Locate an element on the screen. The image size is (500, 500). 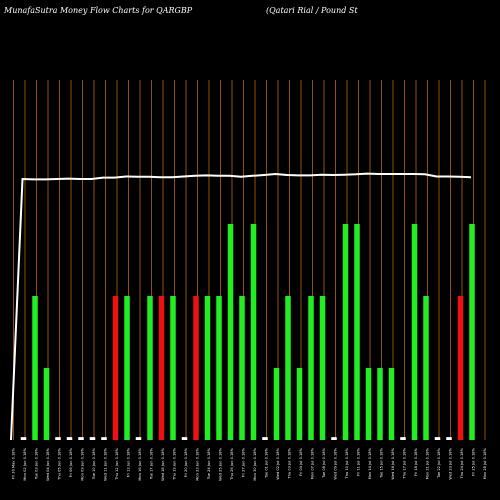
x-tick-label: Mon 14 Jul 0.18% is located at coordinates (370, 463).